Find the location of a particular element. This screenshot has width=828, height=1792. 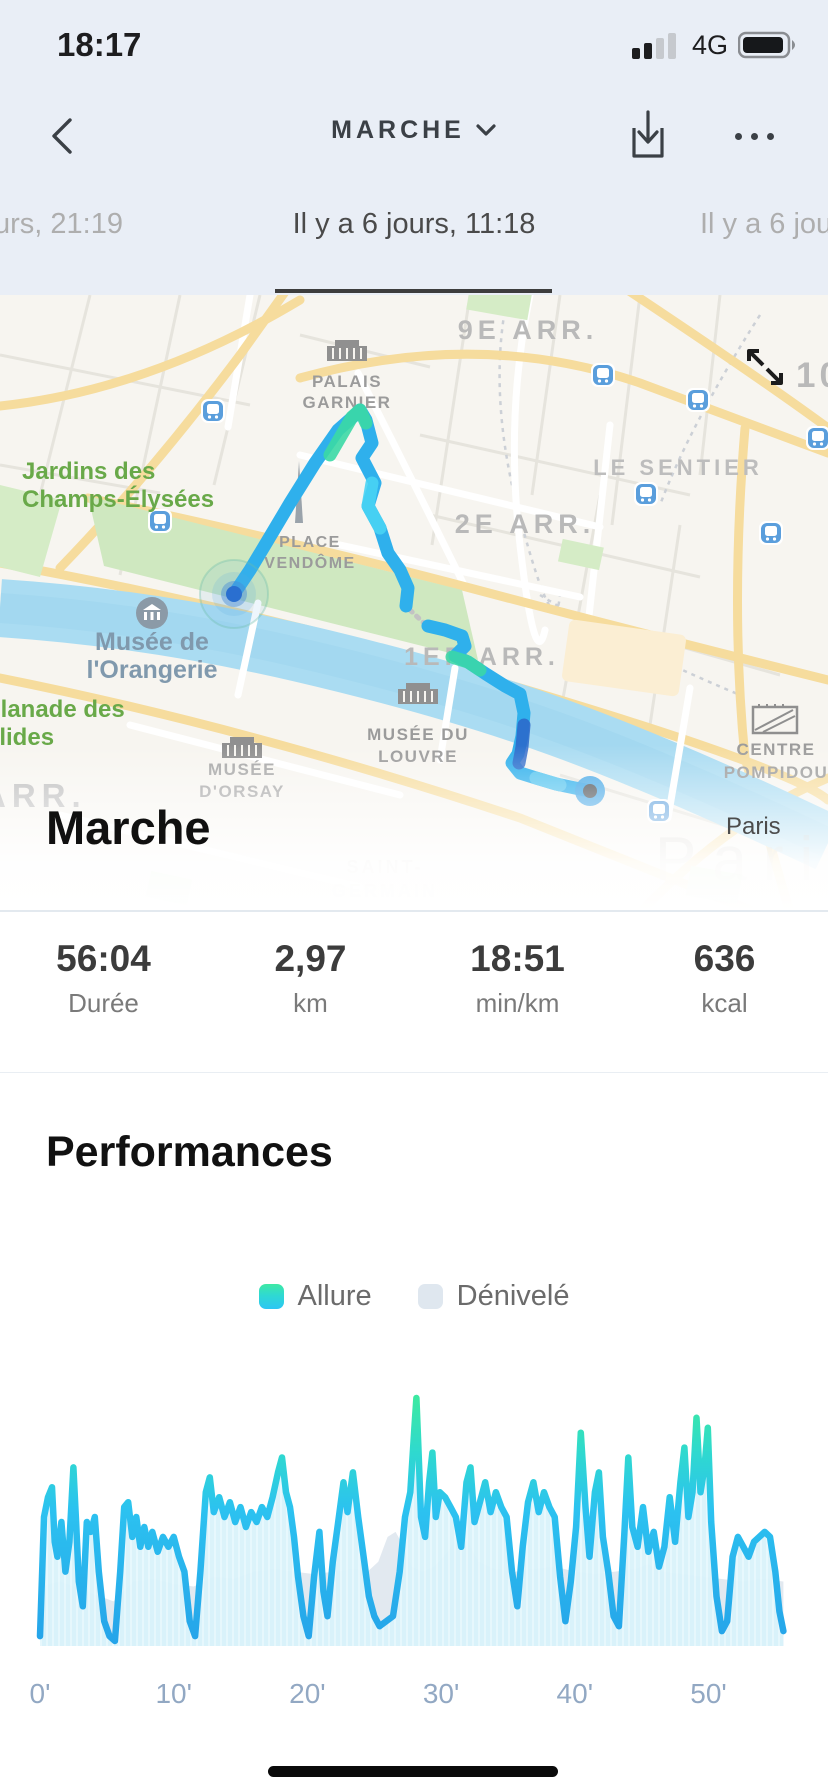

stat-calories: 636 kcal is located at coordinates (724, 978).